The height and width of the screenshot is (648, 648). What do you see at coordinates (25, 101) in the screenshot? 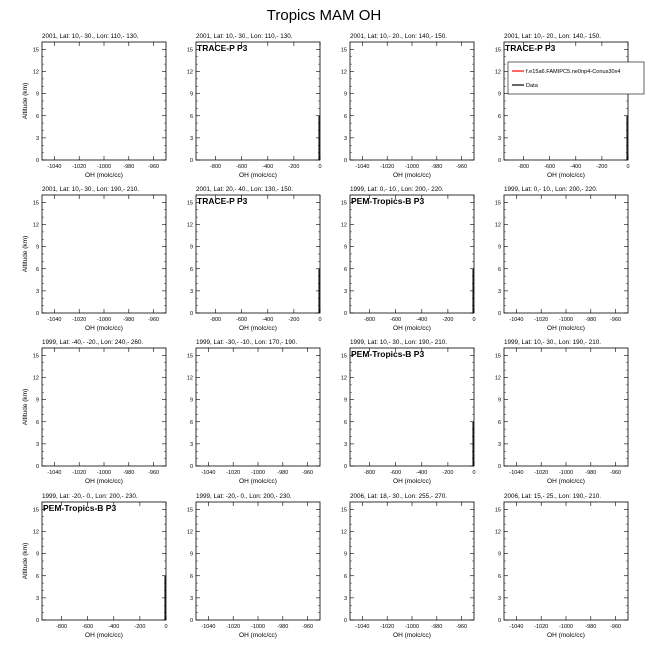
I see `y-axis-label: Altitude (km)` at bounding box center [25, 101].